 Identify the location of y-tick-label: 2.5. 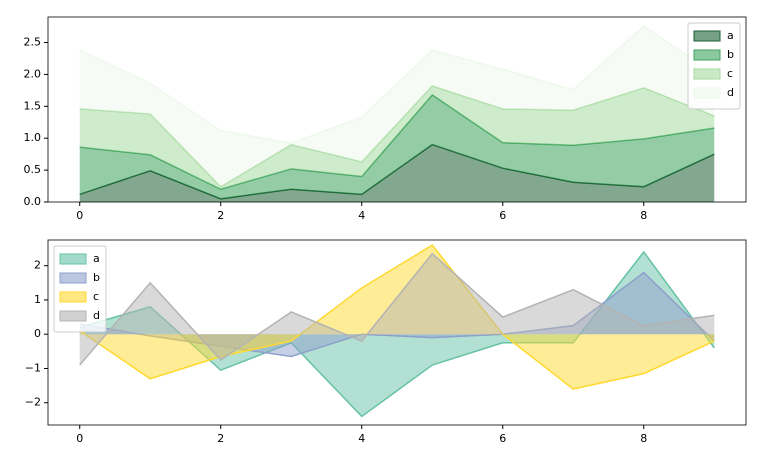
(33, 42).